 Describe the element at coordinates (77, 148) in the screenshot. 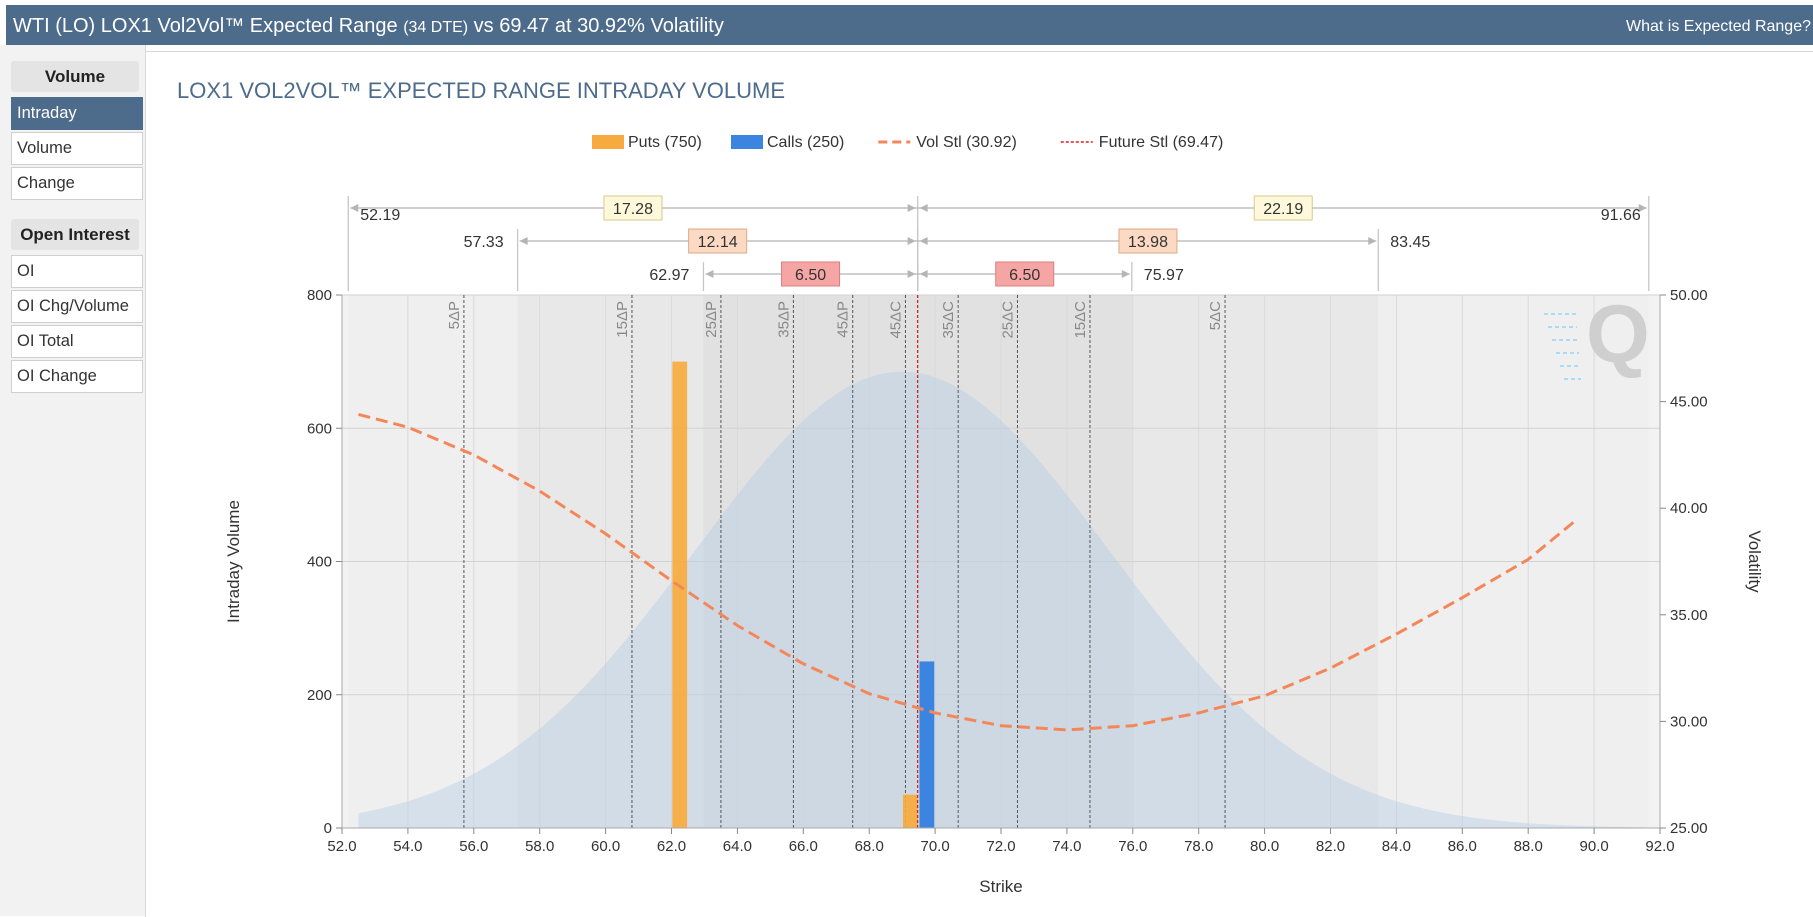

I see `sidebar-item-volume: Volume` at that location.